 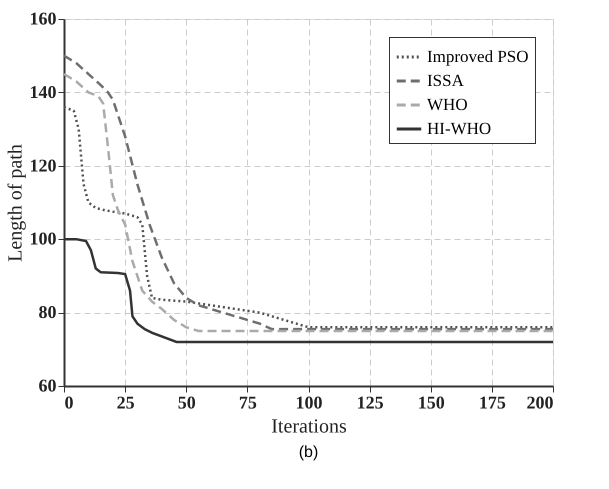 I want to click on x-tick-label: 75, so click(x=247, y=402).